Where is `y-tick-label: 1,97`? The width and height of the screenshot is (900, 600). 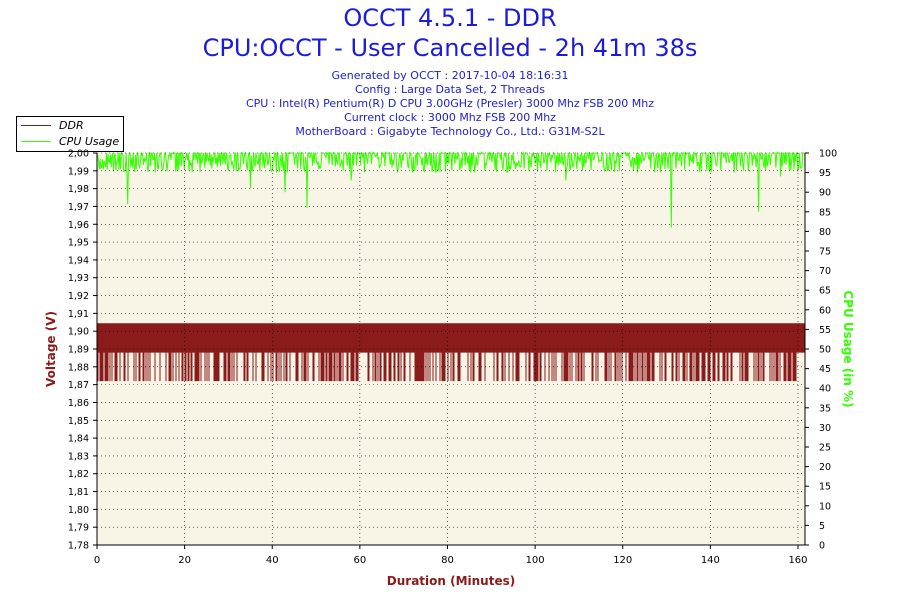 y-tick-label: 1,97 is located at coordinates (78, 207).